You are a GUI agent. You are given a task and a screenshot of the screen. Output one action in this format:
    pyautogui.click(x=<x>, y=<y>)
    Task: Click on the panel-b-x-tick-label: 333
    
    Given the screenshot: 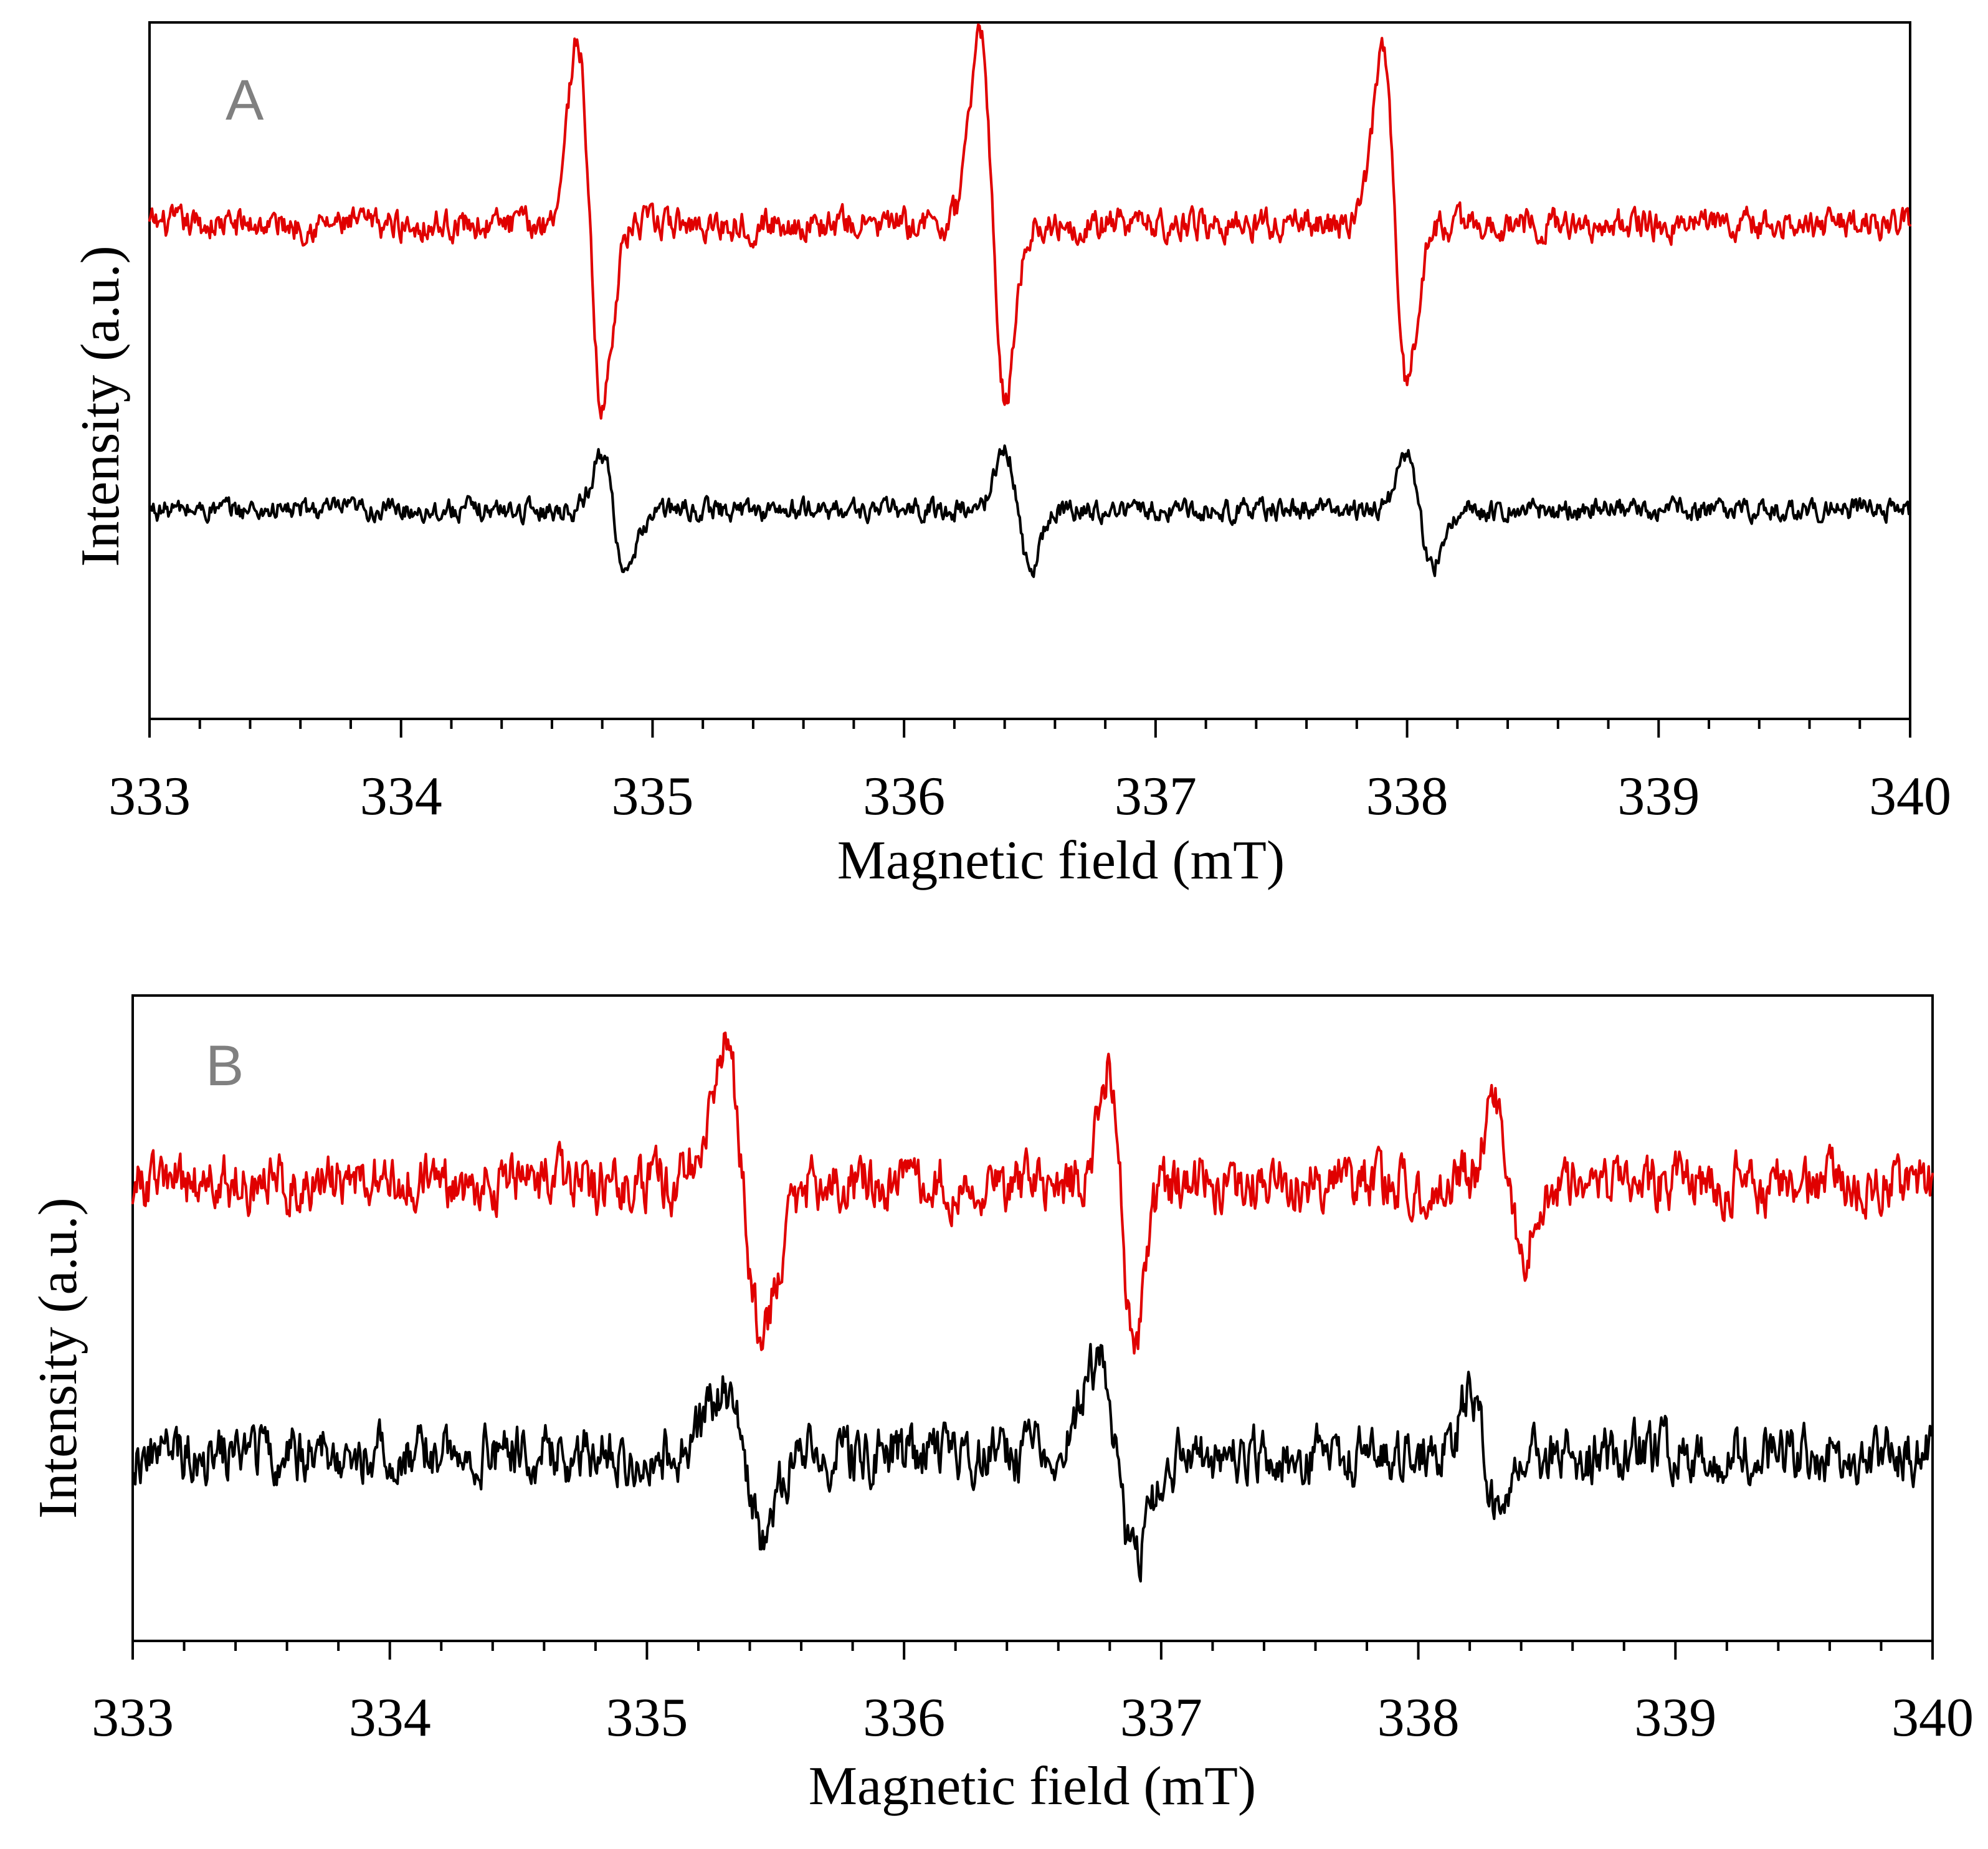 What is the action you would take?
    pyautogui.click(x=133, y=1718)
    